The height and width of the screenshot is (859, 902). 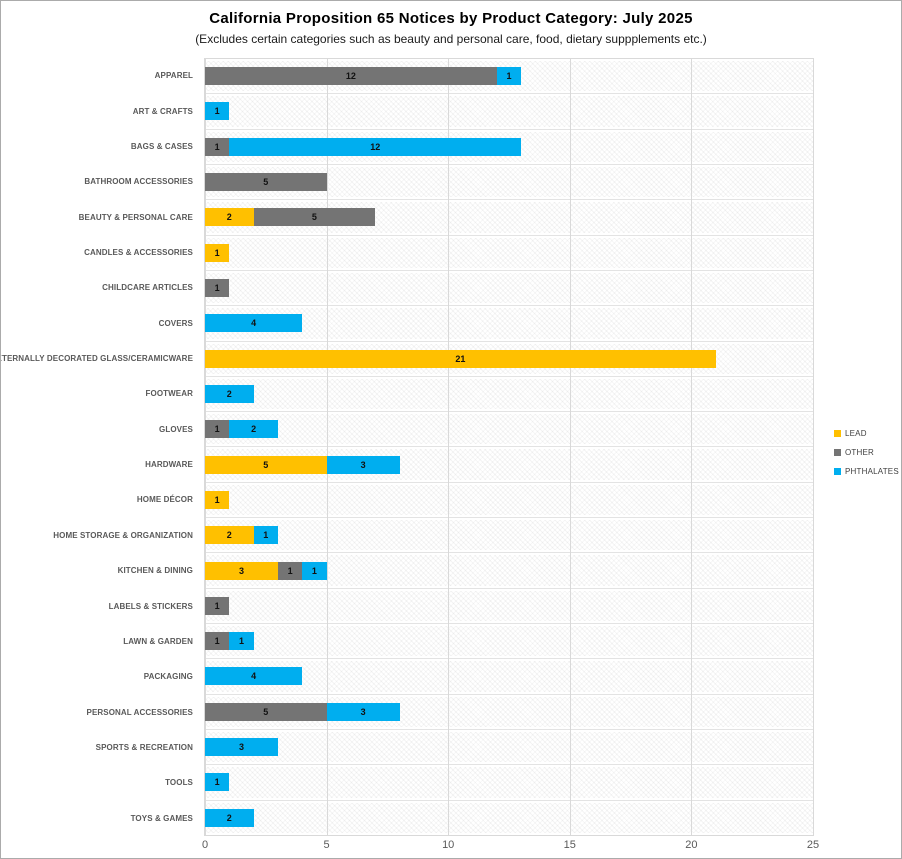 I want to click on category-band: 21, so click(x=509, y=359).